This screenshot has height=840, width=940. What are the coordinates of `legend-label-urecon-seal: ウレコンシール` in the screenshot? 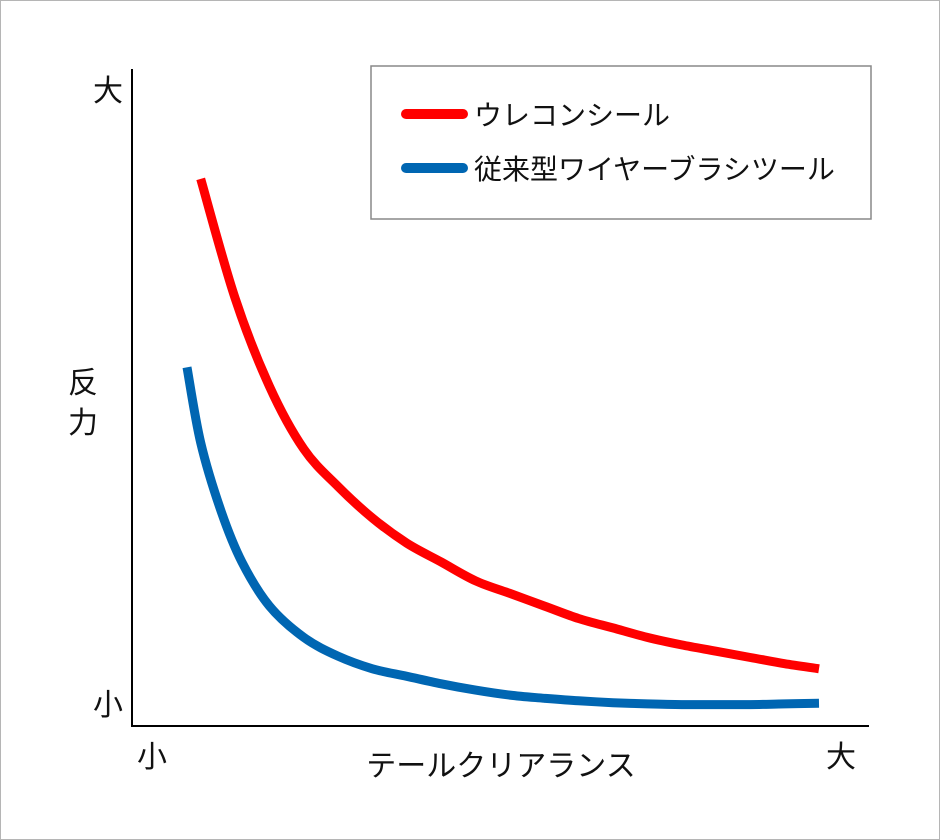 It's located at (572, 115).